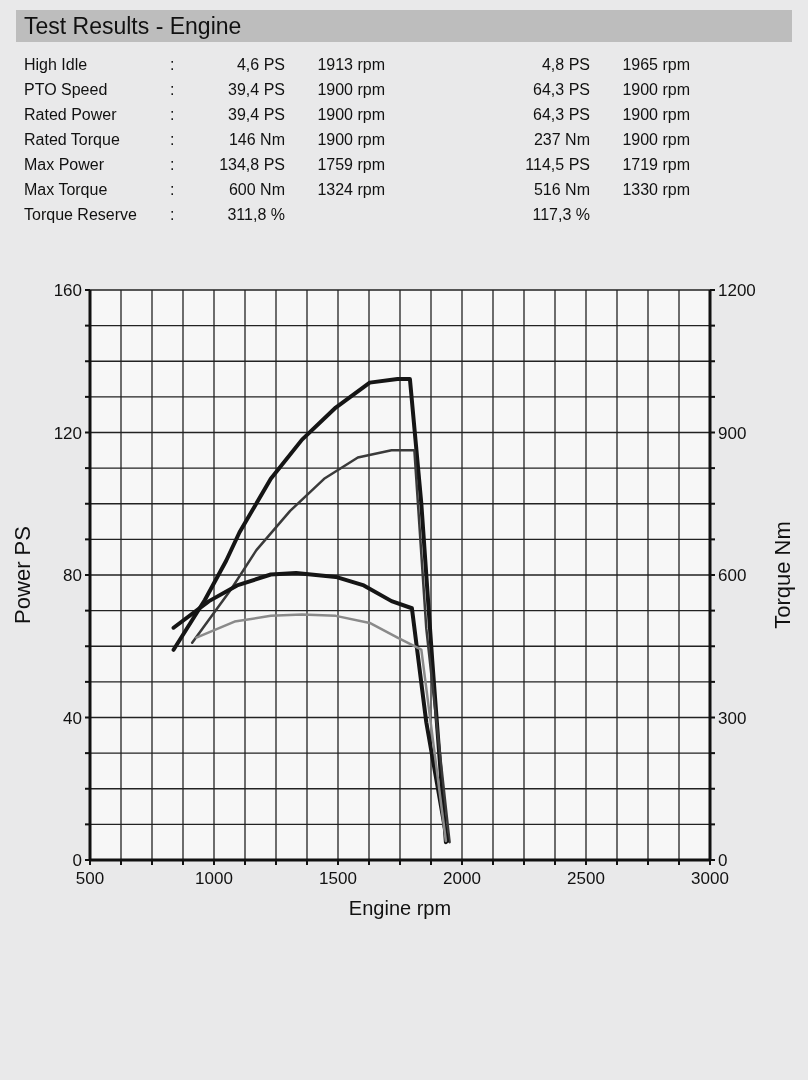  What do you see at coordinates (77, 860) in the screenshot?
I see `y-tick-label: 0` at bounding box center [77, 860].